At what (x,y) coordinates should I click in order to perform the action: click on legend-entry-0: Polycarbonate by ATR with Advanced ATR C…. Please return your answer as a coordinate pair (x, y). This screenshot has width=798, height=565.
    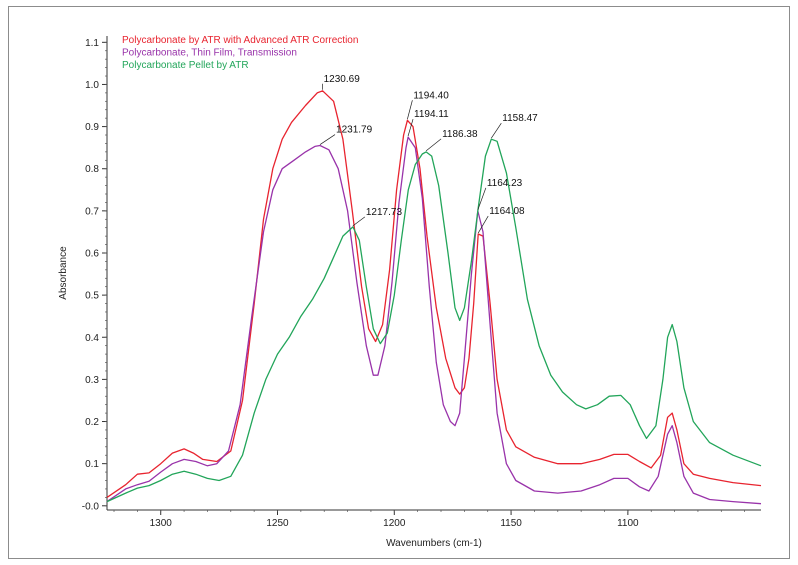
    Looking at the image, I should click on (240, 40).